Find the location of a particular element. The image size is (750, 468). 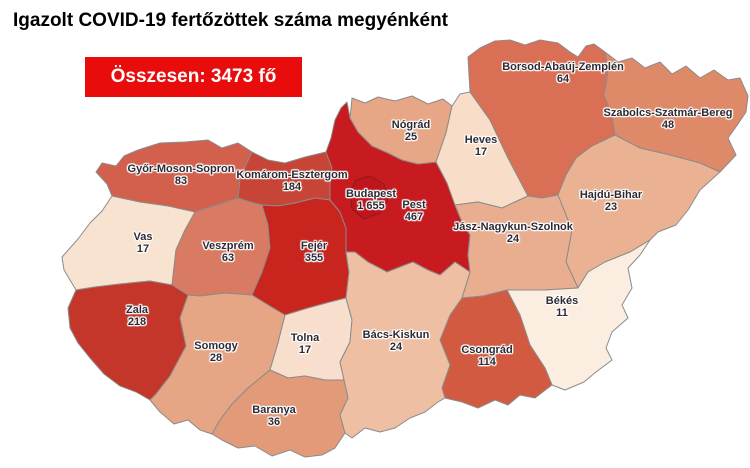

county-shape-bacs-kiskun is located at coordinates (405, 345).